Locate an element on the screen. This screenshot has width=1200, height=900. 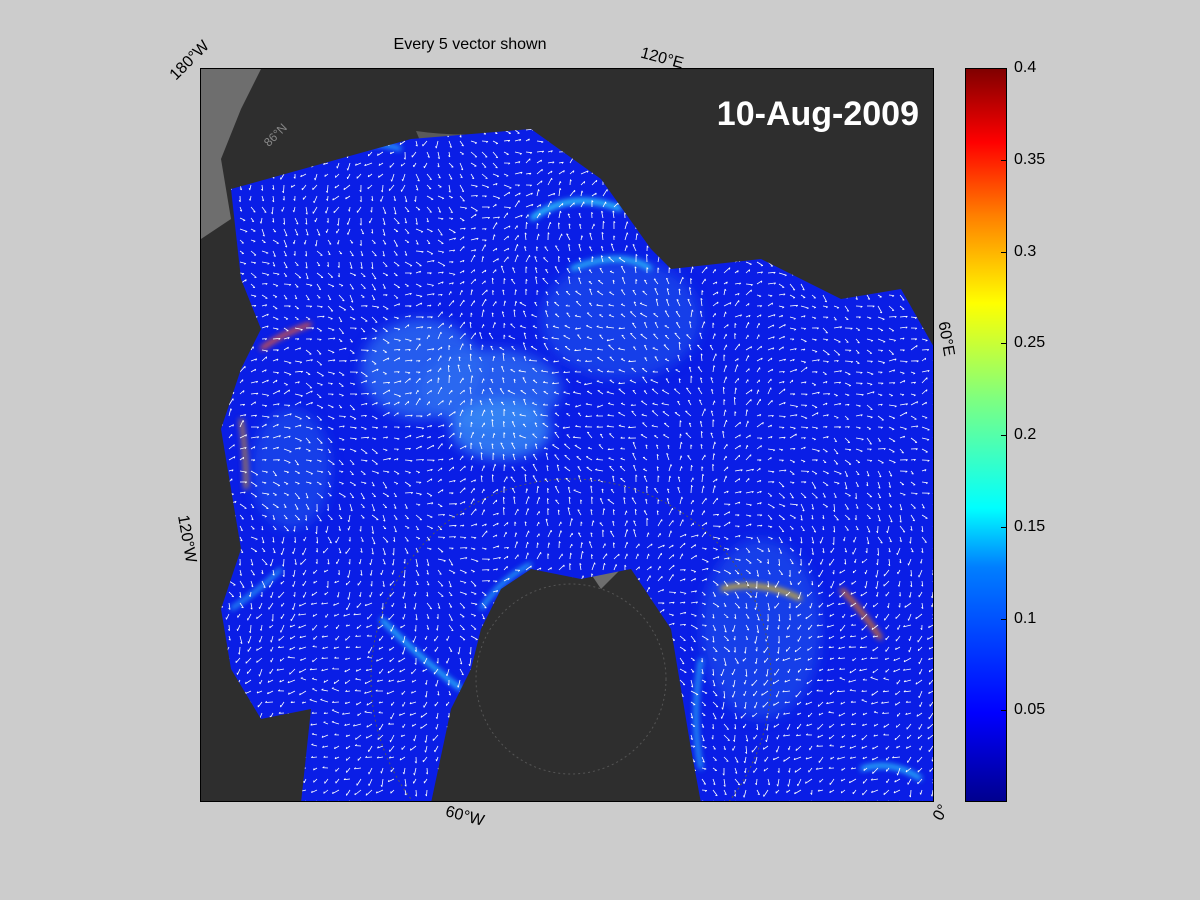
coast-shade-nw is located at coordinates (231, 154).